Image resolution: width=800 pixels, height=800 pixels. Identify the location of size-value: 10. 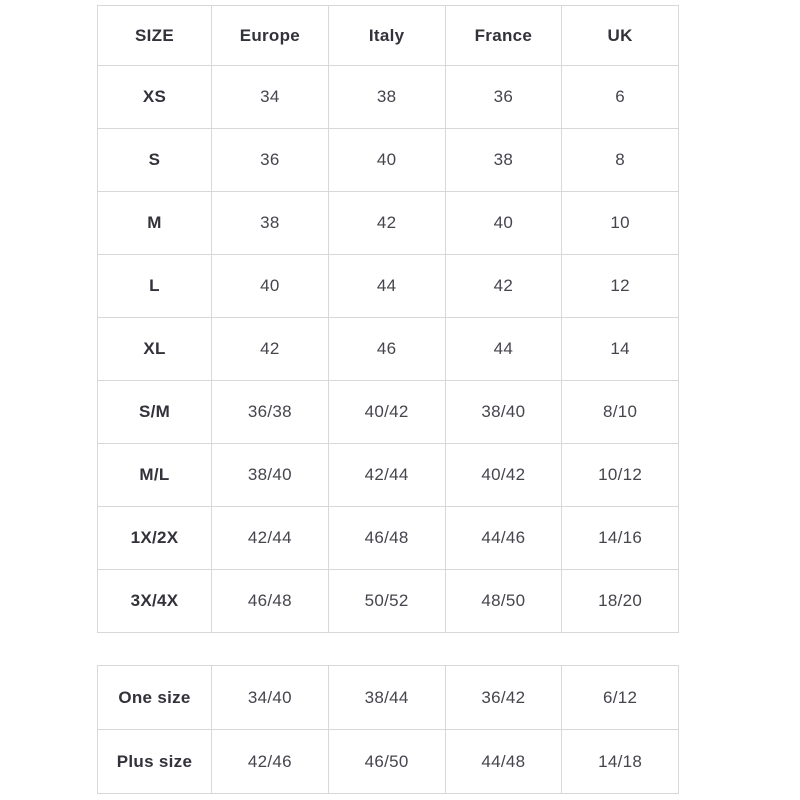
(620, 223).